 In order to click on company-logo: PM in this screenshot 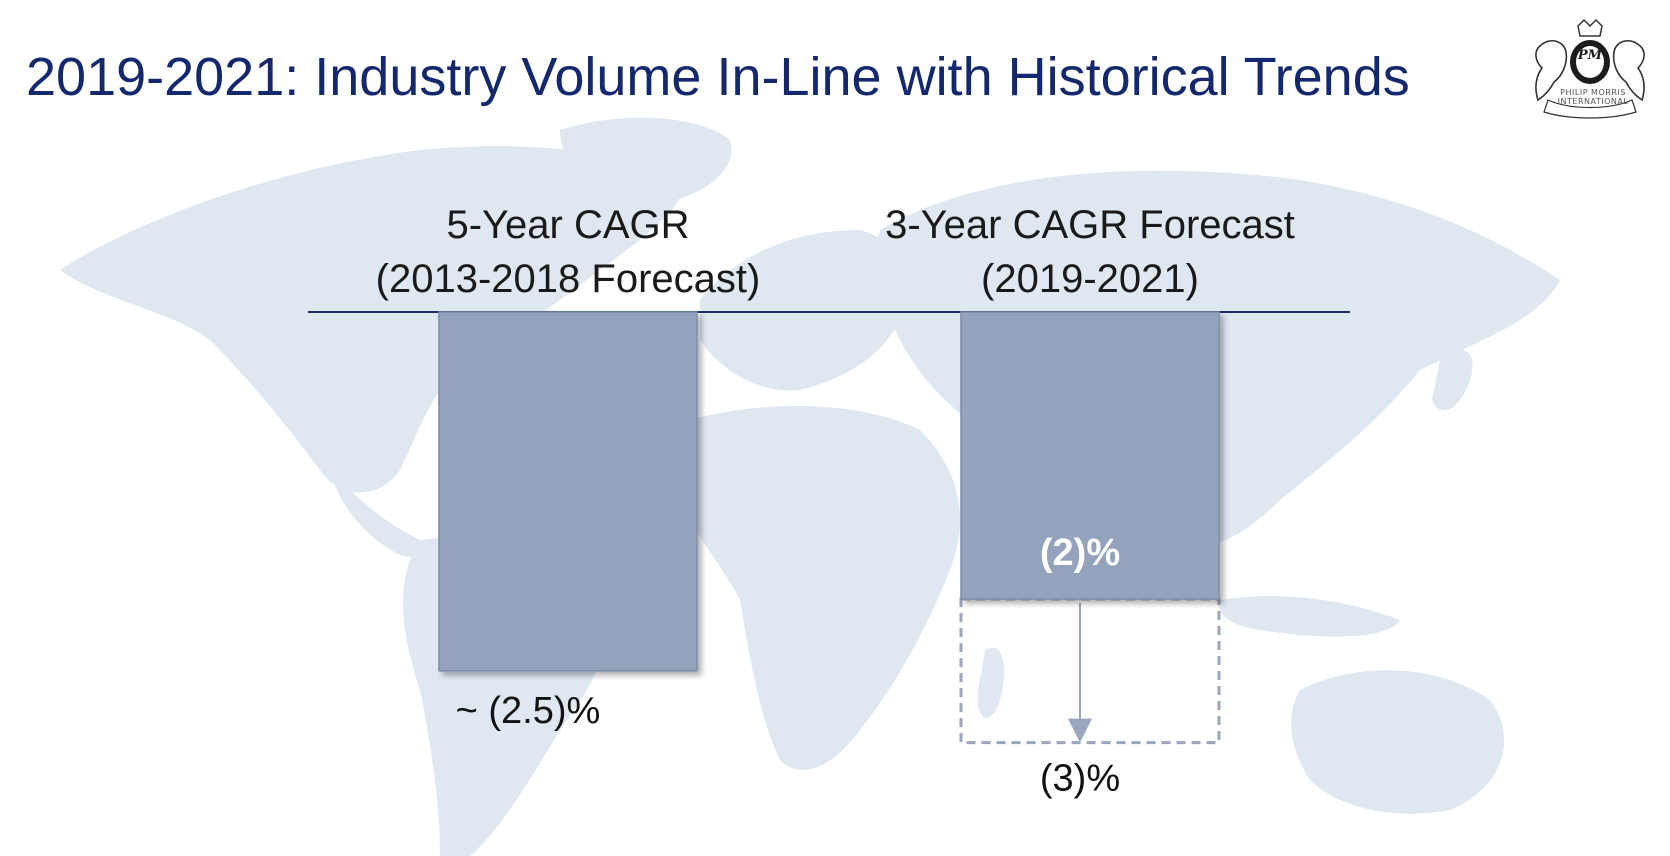, I will do `click(1590, 69)`.